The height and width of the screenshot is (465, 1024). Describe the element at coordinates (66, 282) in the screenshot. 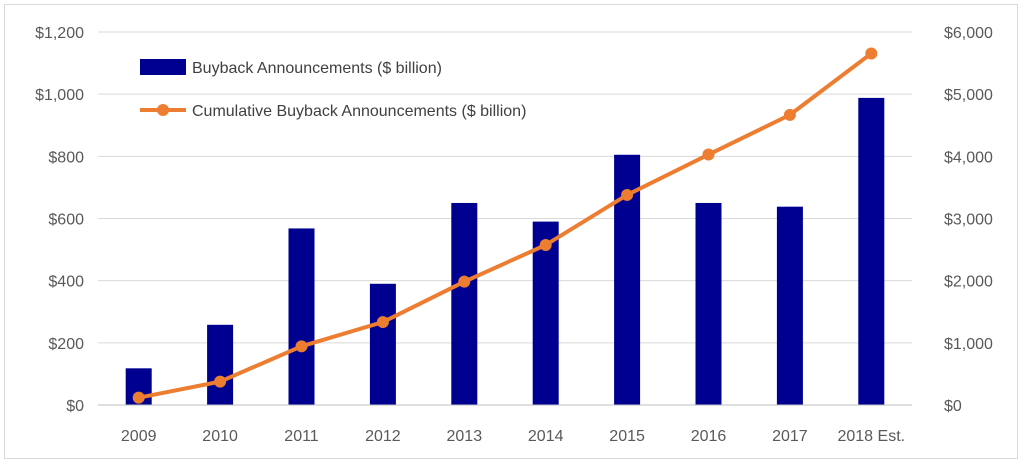

I see `left-tick-label: $400` at that location.